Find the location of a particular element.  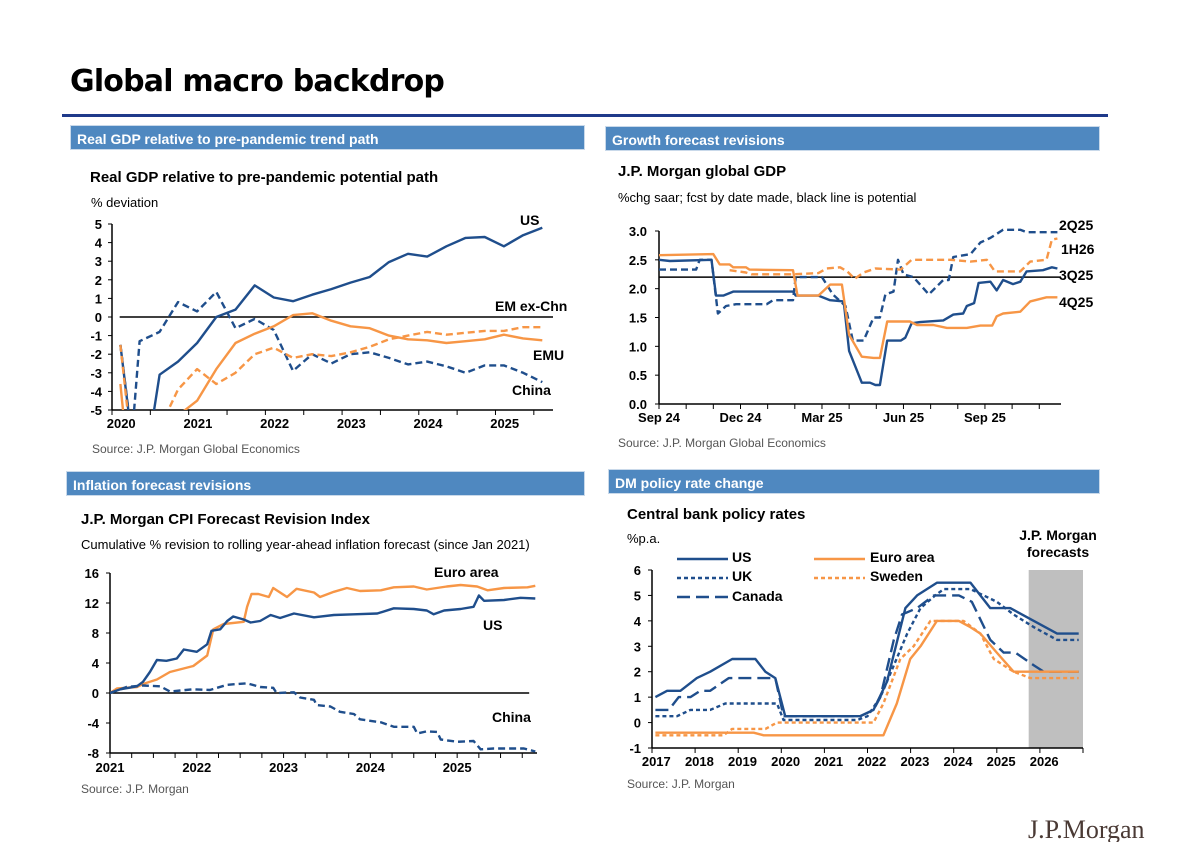

y-tick-label: -3 is located at coordinates (96, 373).